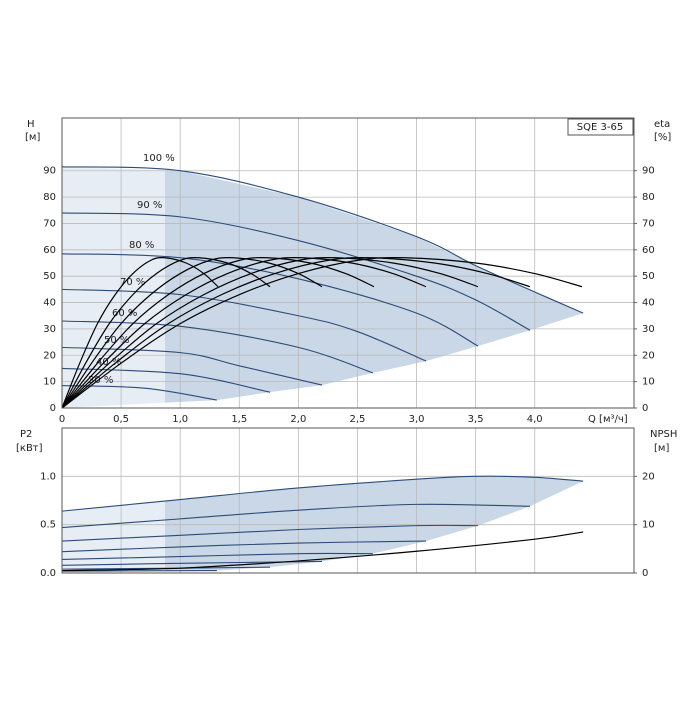  I want to click on x-tick-label: 1,0, so click(180, 419).